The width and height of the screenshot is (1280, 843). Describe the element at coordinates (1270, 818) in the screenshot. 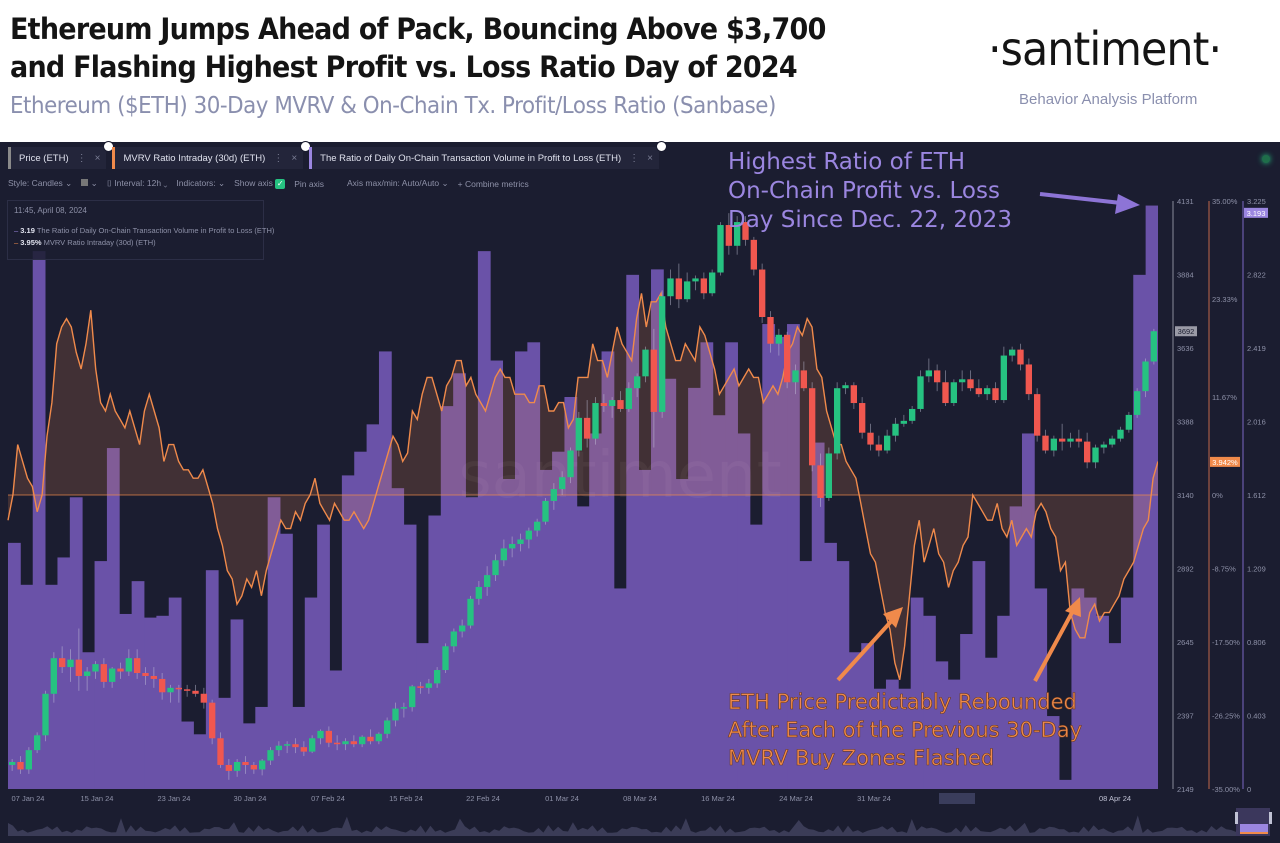

I see `navigator-handle-right` at that location.